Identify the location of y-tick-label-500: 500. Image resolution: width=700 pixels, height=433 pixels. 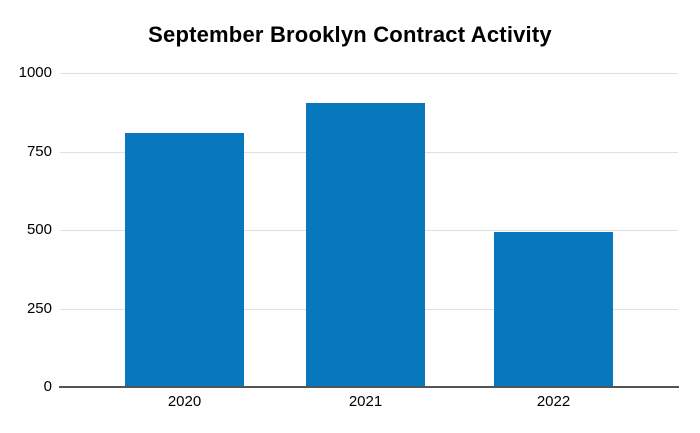
(39, 229).